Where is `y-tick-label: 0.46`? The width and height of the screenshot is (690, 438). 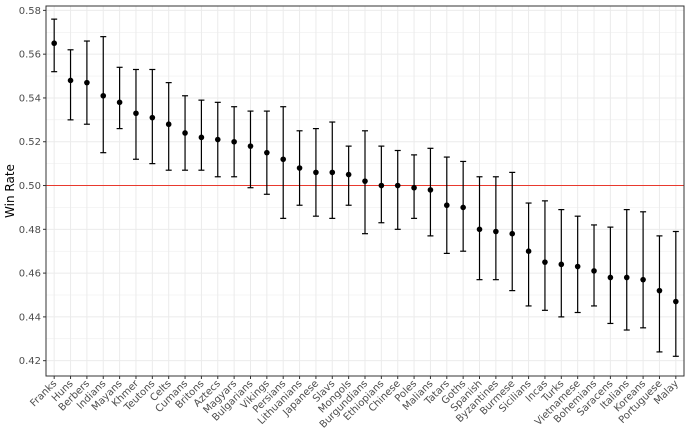 y-tick-label: 0.46 is located at coordinates (30, 274).